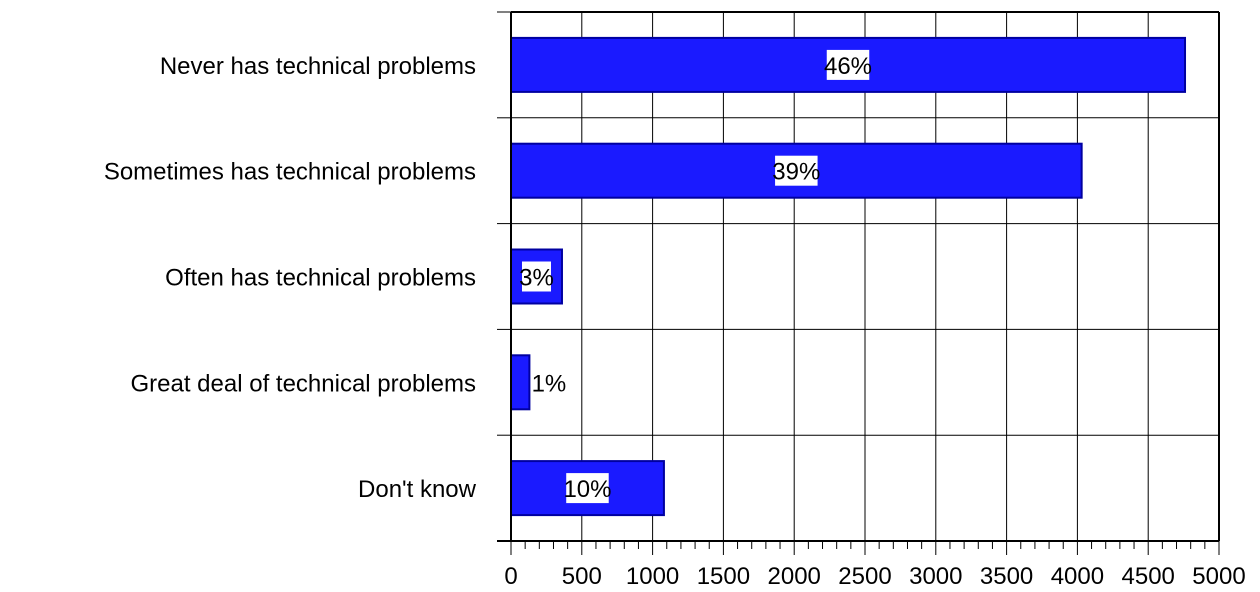 The width and height of the screenshot is (1260, 592). What do you see at coordinates (652, 576) in the screenshot?
I see `x-tick-label: 1000` at bounding box center [652, 576].